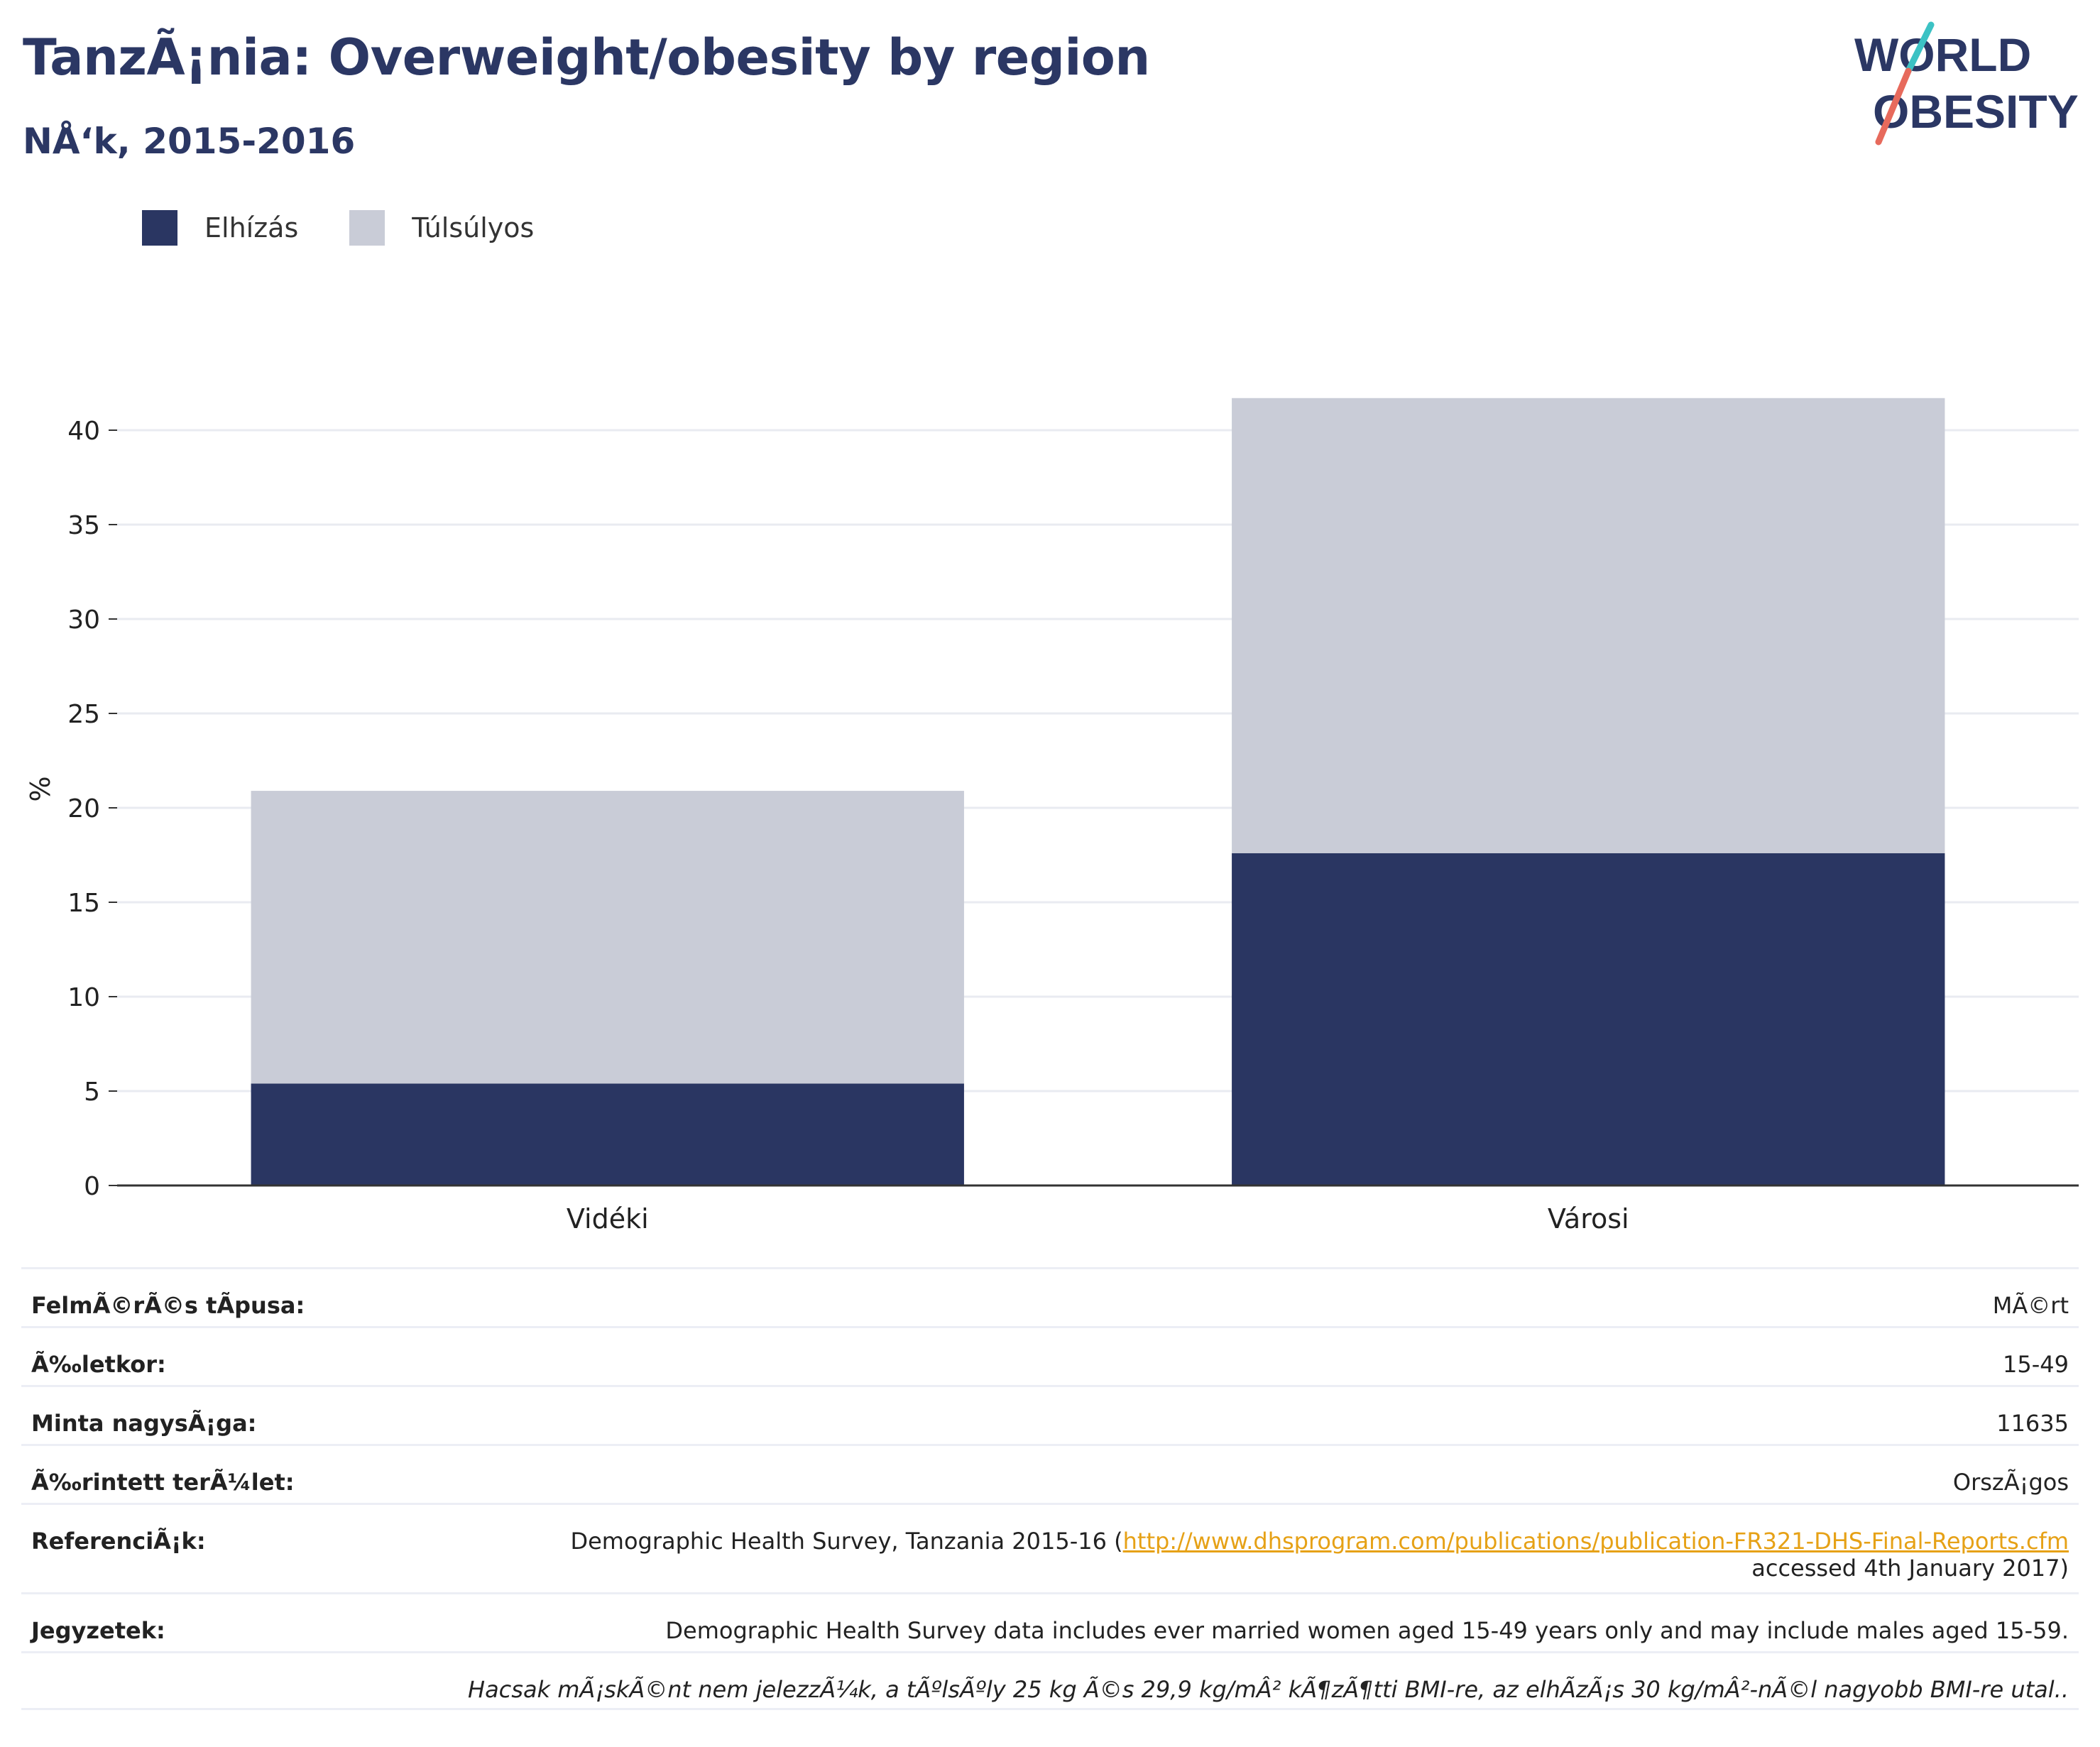  Describe the element at coordinates (1942, 54) in the screenshot. I see `logo-line1: WORLD` at that location.